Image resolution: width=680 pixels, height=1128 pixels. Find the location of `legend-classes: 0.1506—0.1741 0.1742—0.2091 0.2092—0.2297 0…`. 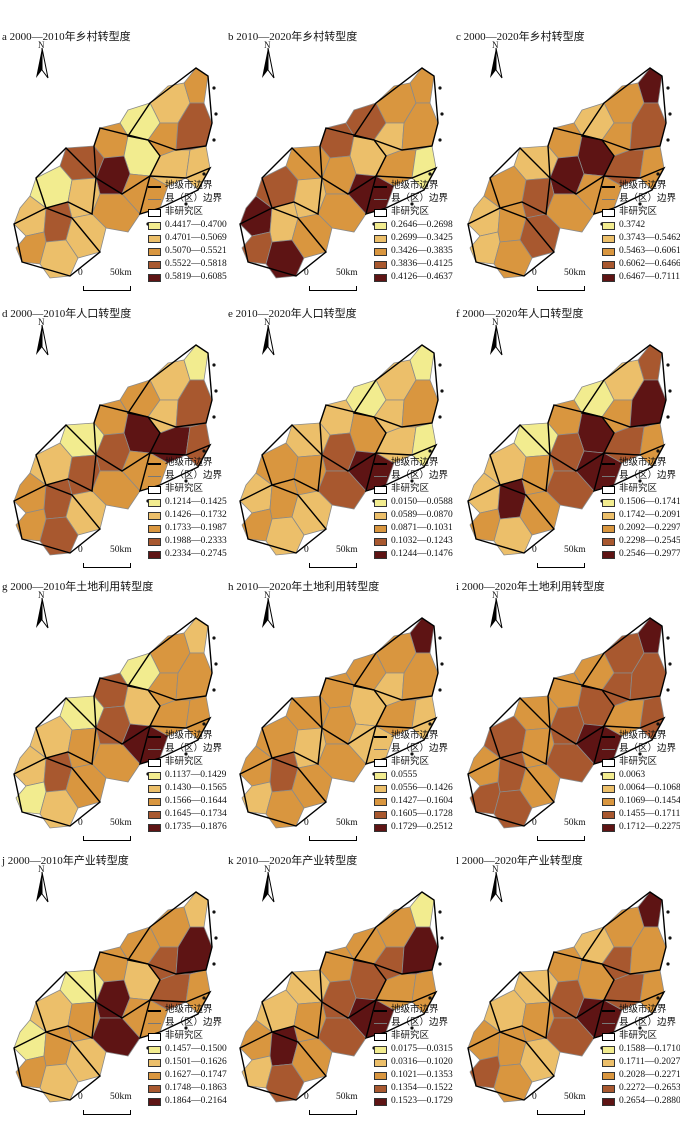

legend-classes: 0.1506—0.1741 0.1742—0.2091 0.2092—0.2297 0… is located at coordinates (641, 528).